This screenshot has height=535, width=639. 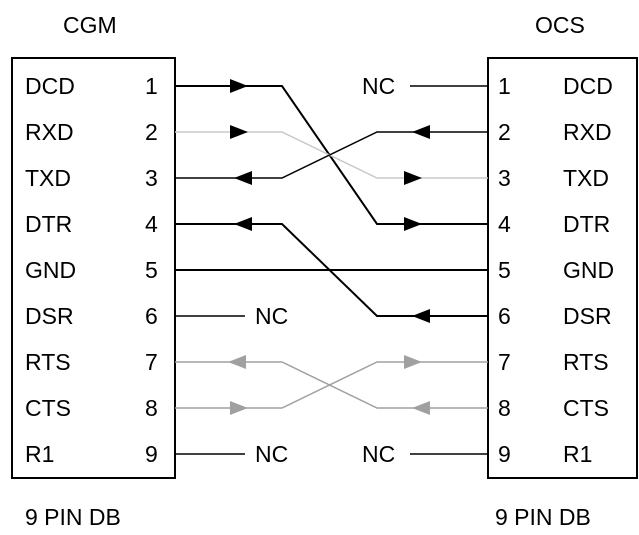 What do you see at coordinates (151, 132) in the screenshot?
I see `cgm-pin-number: 2` at bounding box center [151, 132].